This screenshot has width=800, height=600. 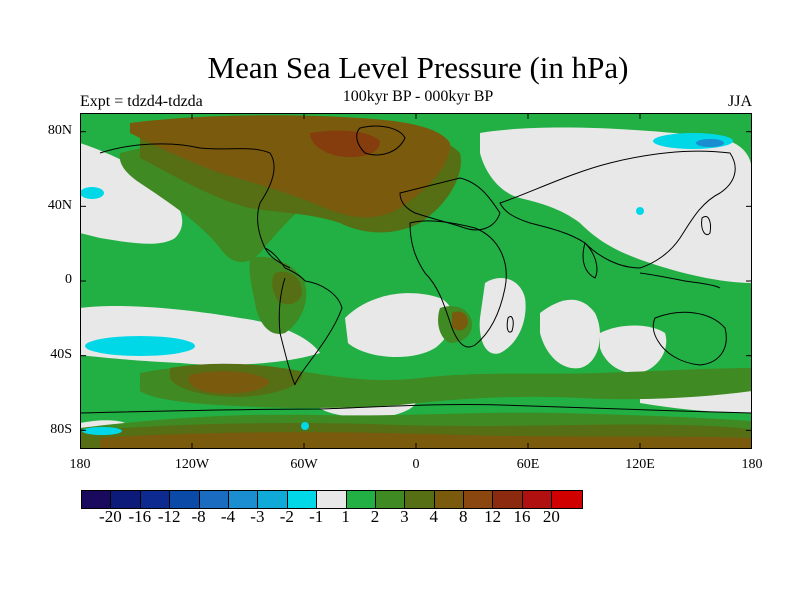 What do you see at coordinates (140, 346) in the screenshot?
I see `cyan-south-pacific` at bounding box center [140, 346].